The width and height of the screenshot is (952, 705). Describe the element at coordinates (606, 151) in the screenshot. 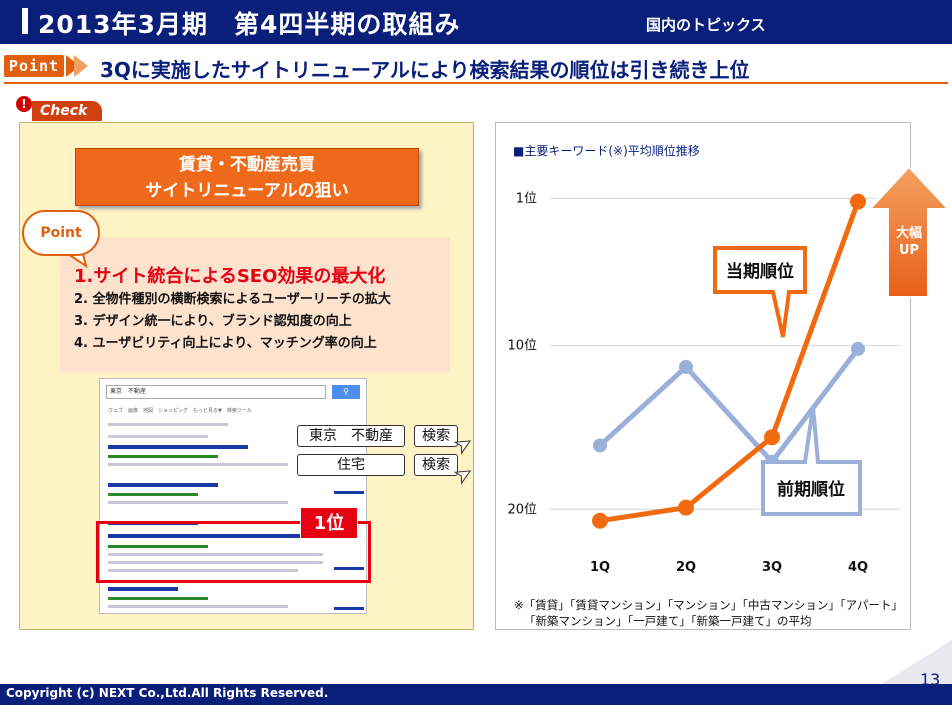

I see `chart-title: ■主要キーワード(※)平均順位推移` at that location.